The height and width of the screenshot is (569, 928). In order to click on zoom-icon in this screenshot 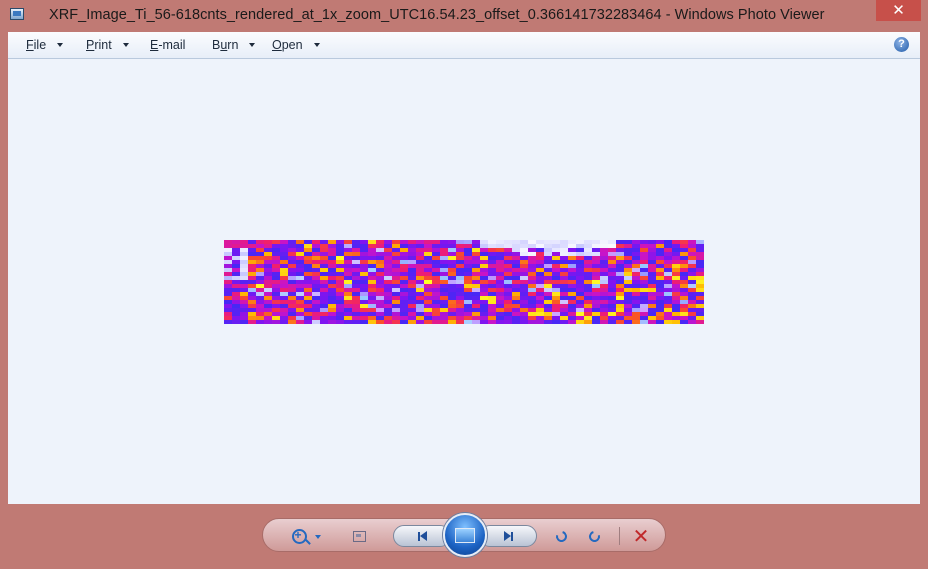, I will do `click(306, 536)`.